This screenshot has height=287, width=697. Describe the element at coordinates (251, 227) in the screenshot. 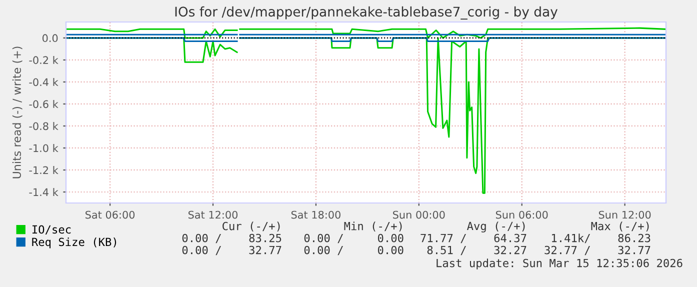

I see `text: Cur (-/+)` at that location.